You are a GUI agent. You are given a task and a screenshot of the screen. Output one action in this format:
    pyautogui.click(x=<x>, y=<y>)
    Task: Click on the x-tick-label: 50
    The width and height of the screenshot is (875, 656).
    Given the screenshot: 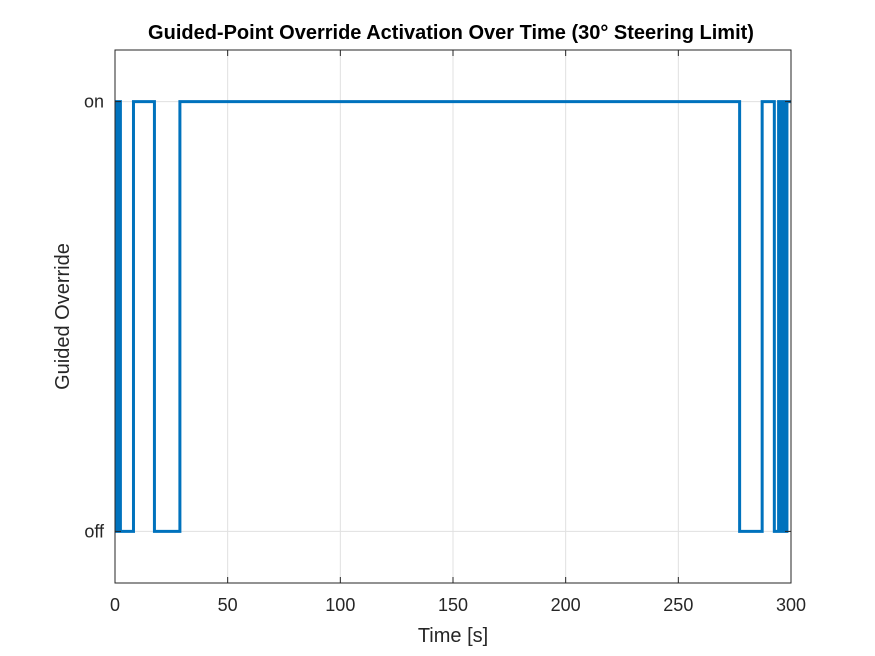 What is the action you would take?
    pyautogui.click(x=228, y=605)
    